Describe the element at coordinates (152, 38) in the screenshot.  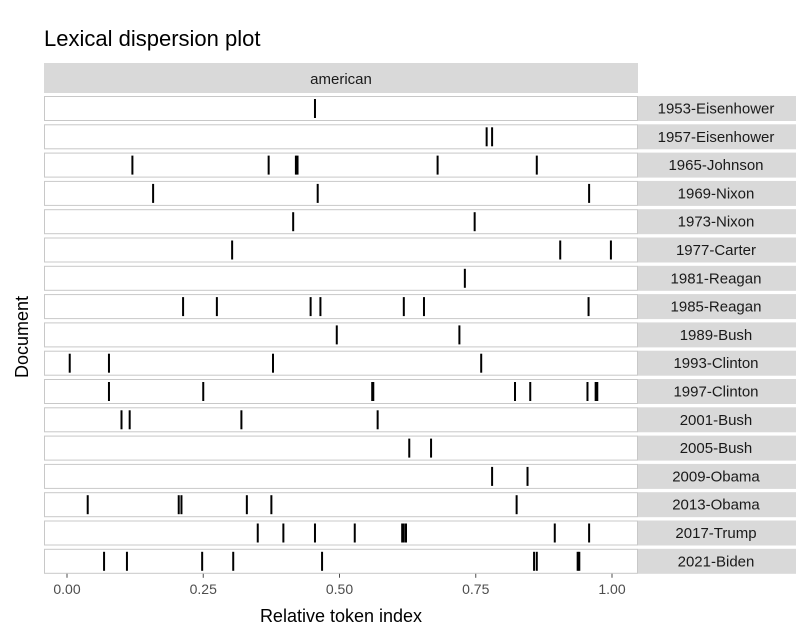
I see `chart-title: Lexical dispersion plot` at that location.